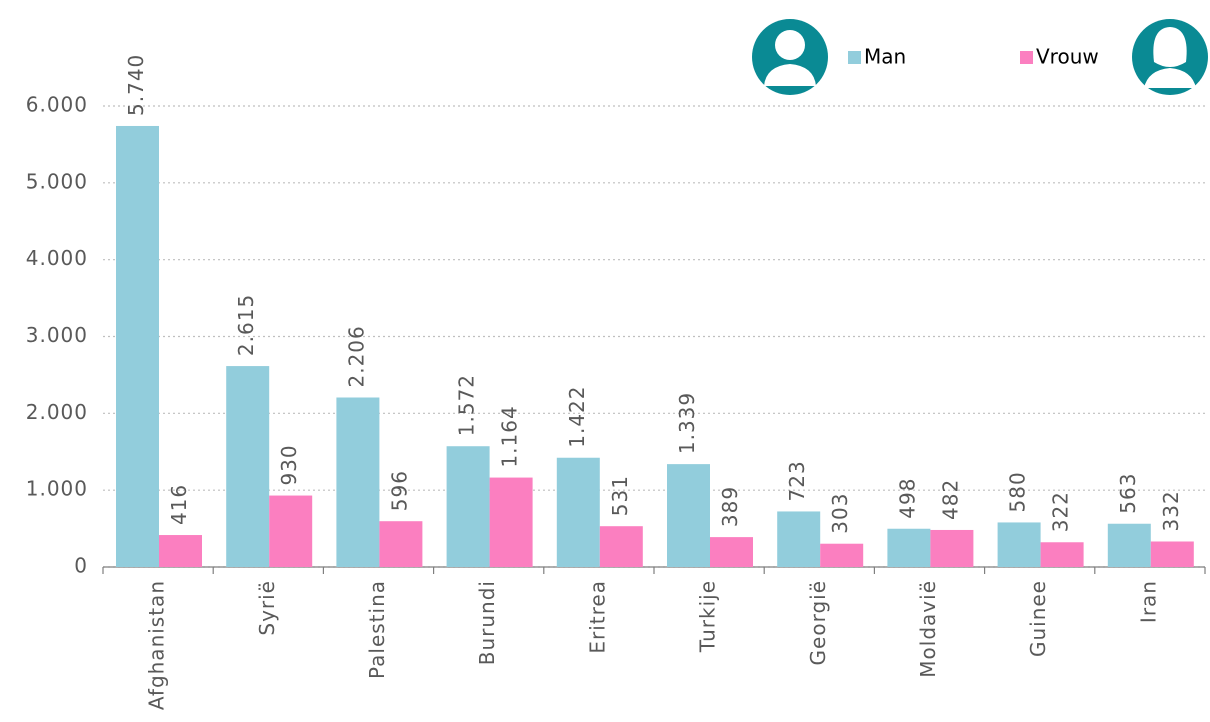 The image size is (1210, 722). Describe the element at coordinates (510, 436) in the screenshot. I see `value-label: 1.164` at that location.